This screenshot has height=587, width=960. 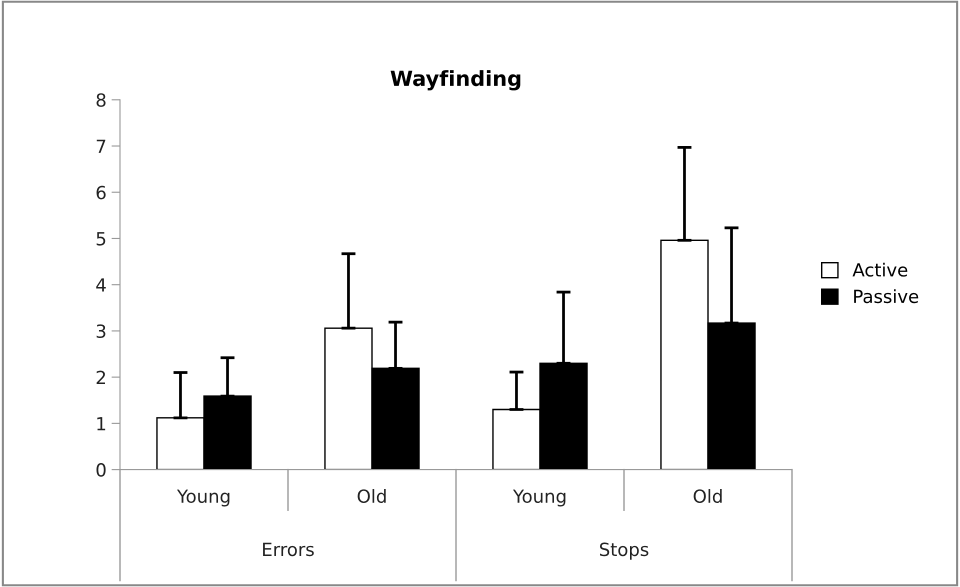 What do you see at coordinates (880, 269) in the screenshot?
I see `legend-label: Active` at bounding box center [880, 269].